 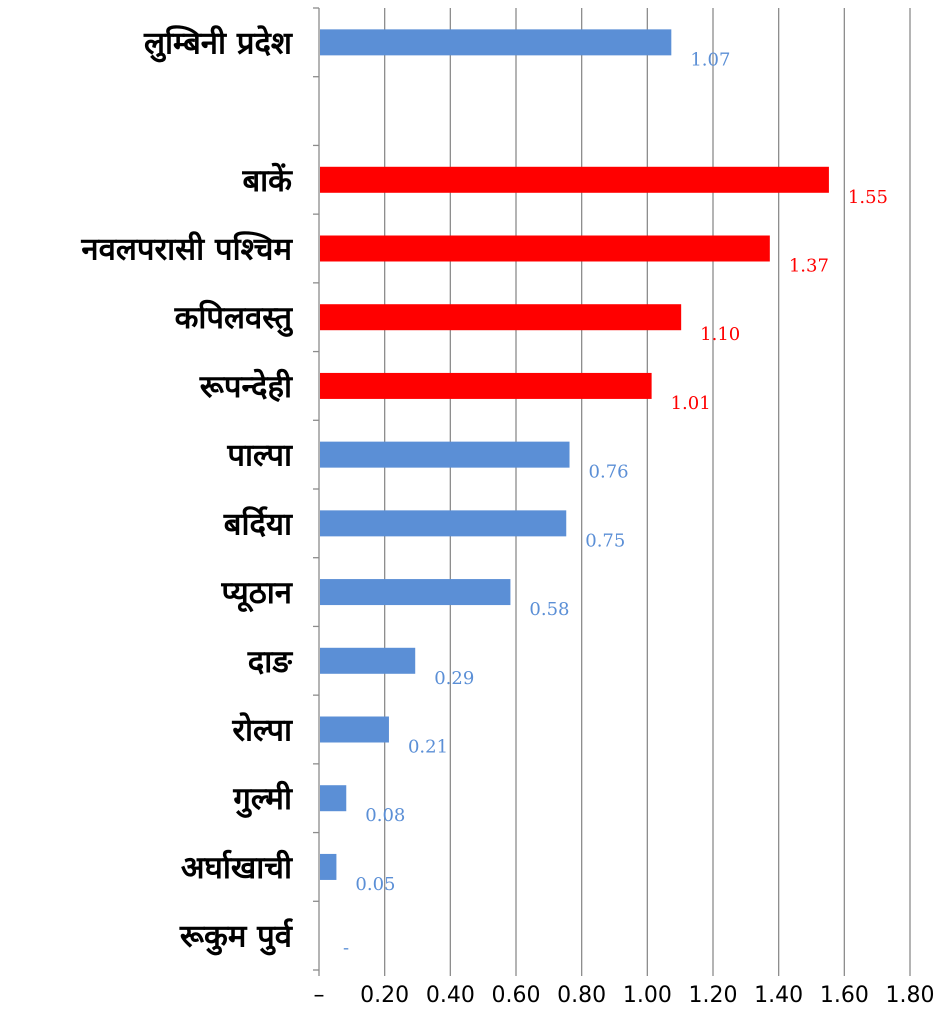 I want to click on data-label: 0.21, so click(x=428, y=747).